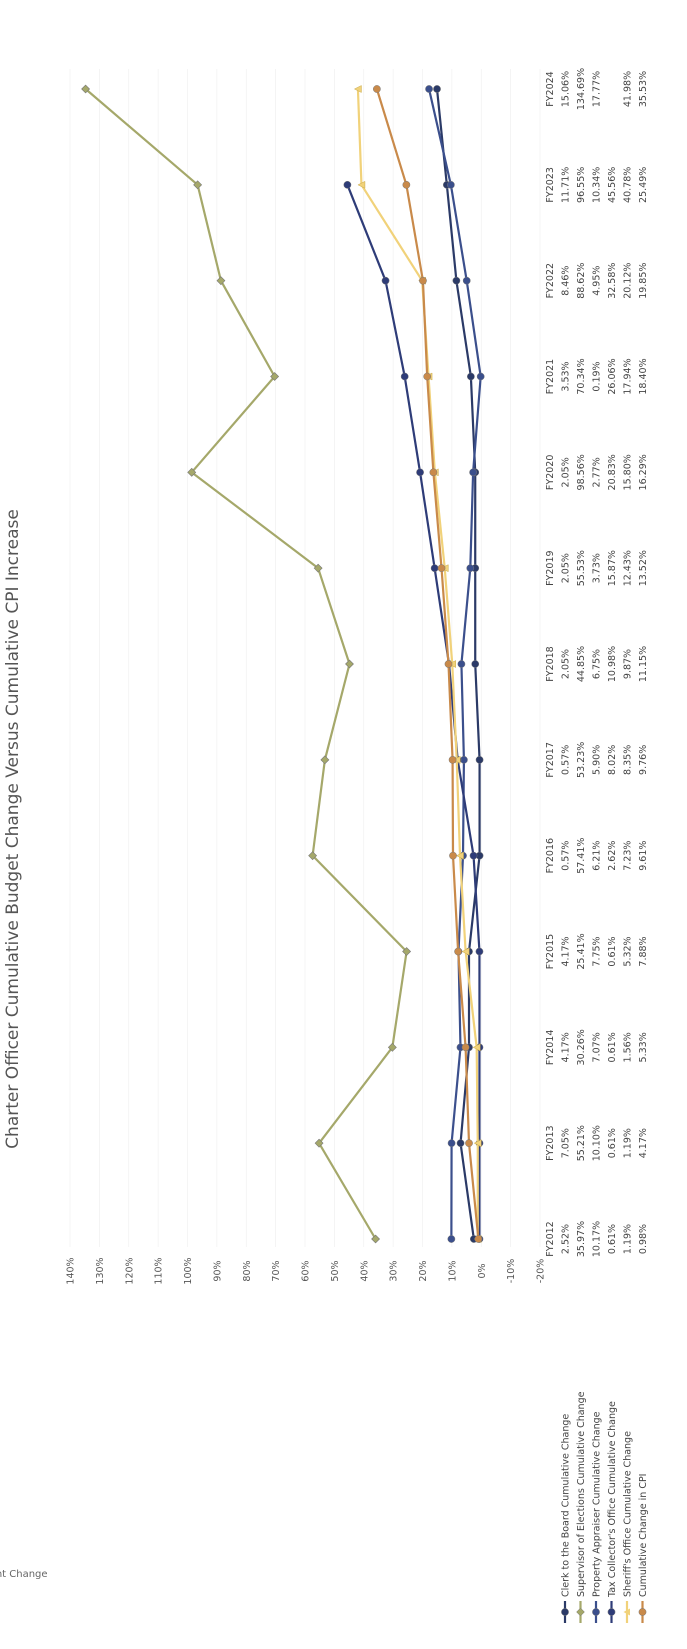  Describe the element at coordinates (581, 1239) in the screenshot. I see `data-label: 35.97%` at that location.